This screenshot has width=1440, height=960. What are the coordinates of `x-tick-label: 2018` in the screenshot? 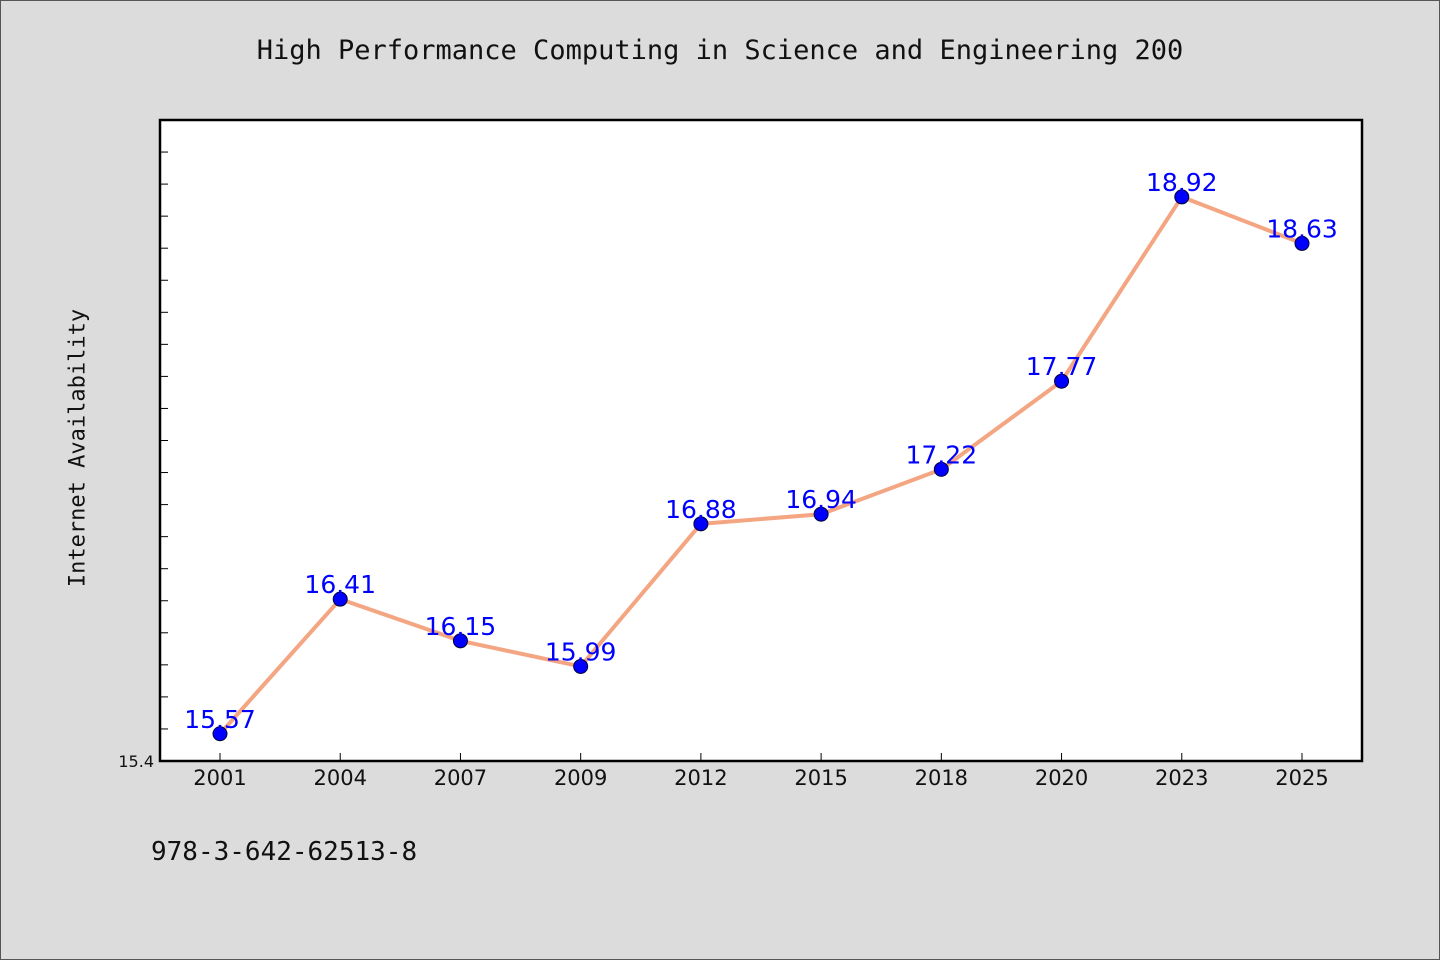 It's located at (941, 778).